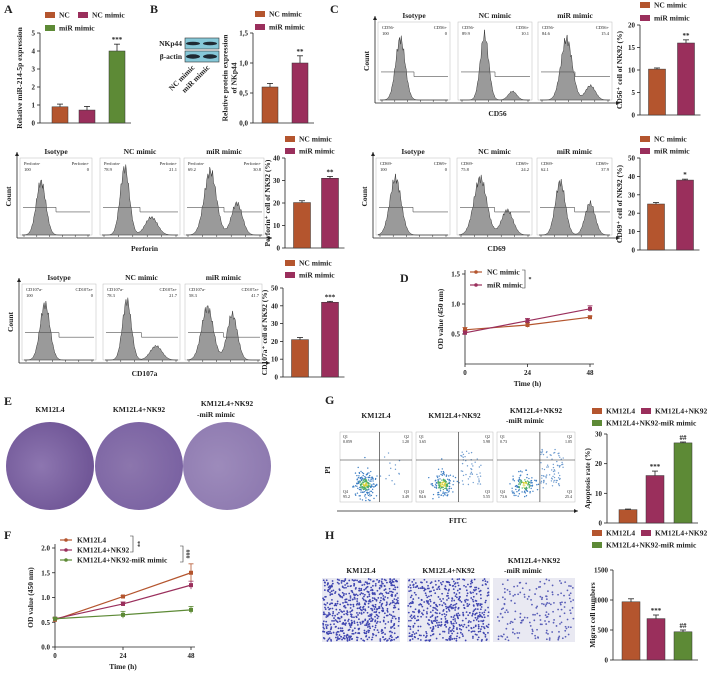 This screenshot has height=675, width=714. Describe the element at coordinates (290, 263) in the screenshot. I see `legend-swatch` at that location.